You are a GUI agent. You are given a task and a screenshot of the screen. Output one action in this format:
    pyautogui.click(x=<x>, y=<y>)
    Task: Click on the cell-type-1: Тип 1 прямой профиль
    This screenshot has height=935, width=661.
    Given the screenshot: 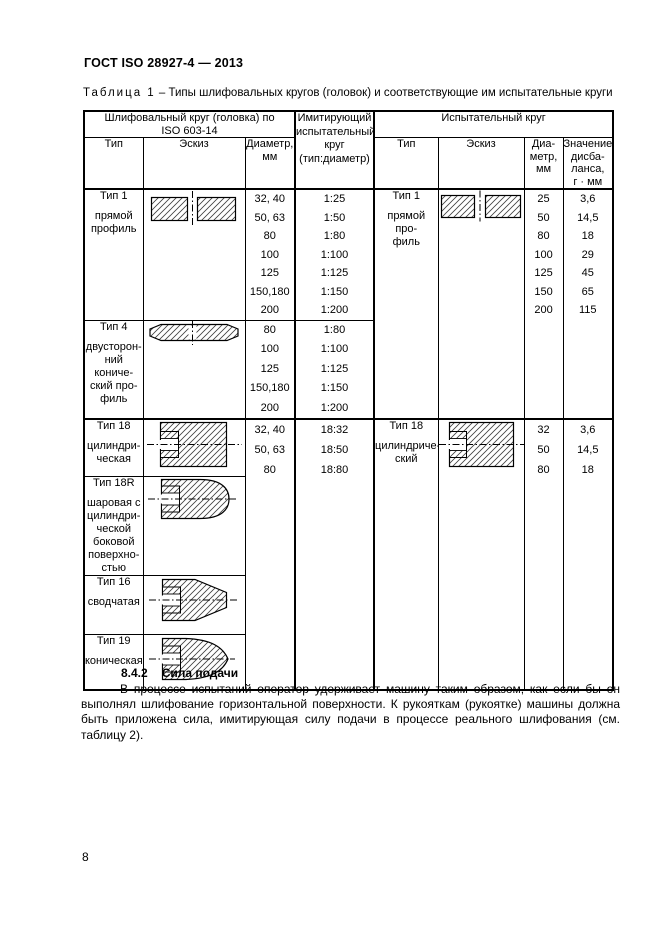 What is the action you would take?
    pyautogui.click(x=113, y=254)
    